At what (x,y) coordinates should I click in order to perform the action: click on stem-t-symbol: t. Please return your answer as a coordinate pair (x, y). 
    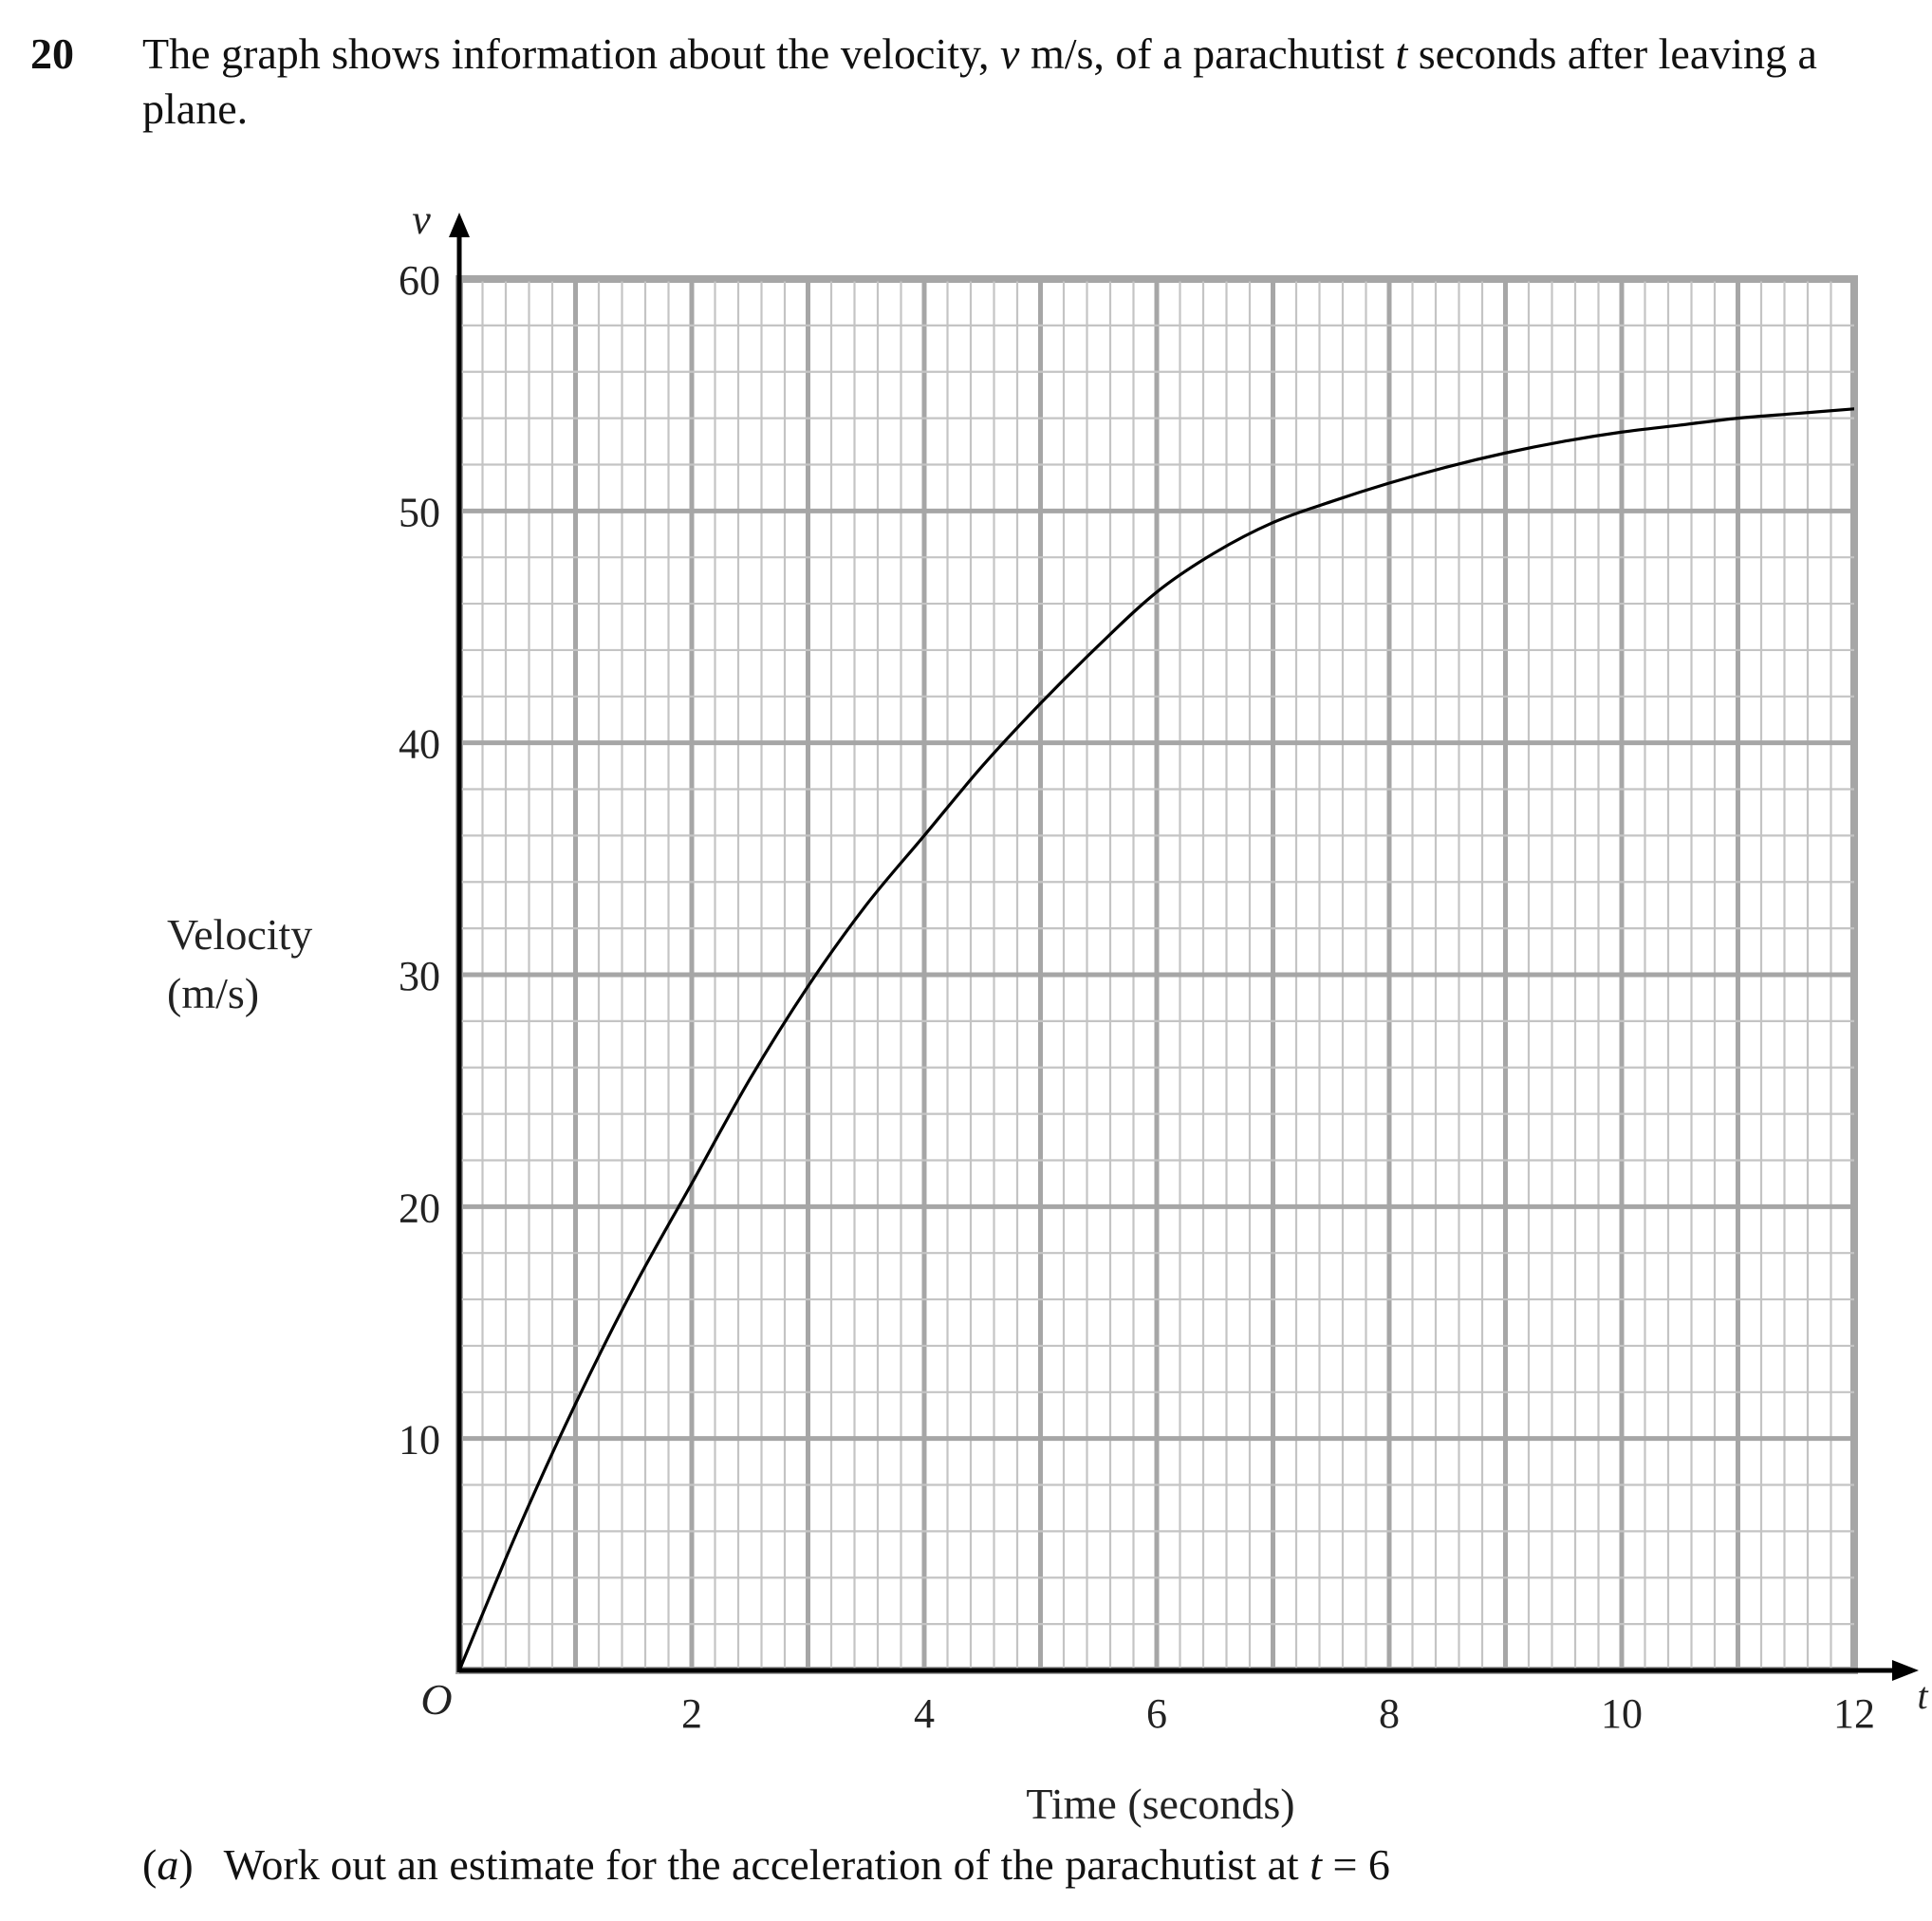
    Looking at the image, I should click on (1401, 53).